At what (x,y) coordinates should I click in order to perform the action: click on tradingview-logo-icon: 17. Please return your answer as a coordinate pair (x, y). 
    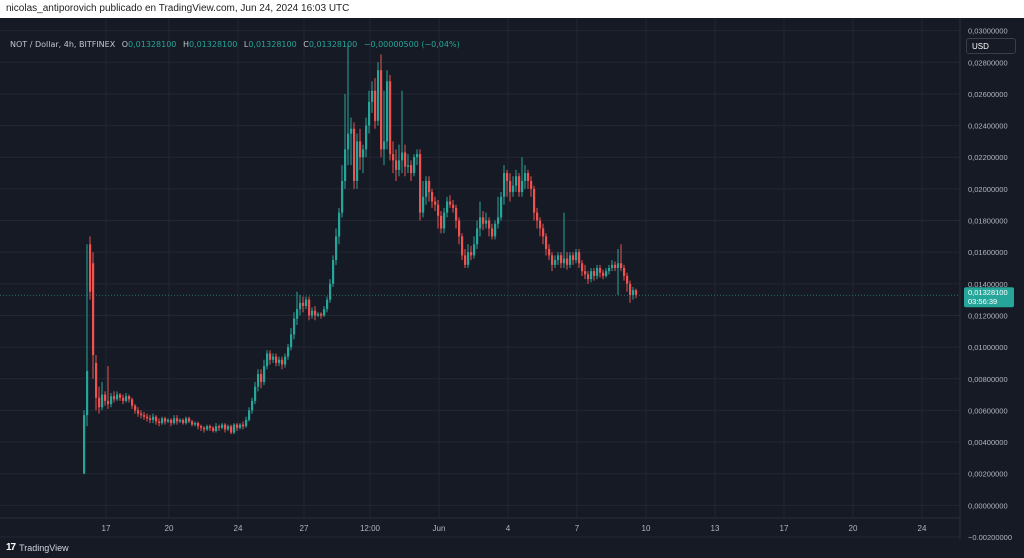
    Looking at the image, I should click on (11, 547).